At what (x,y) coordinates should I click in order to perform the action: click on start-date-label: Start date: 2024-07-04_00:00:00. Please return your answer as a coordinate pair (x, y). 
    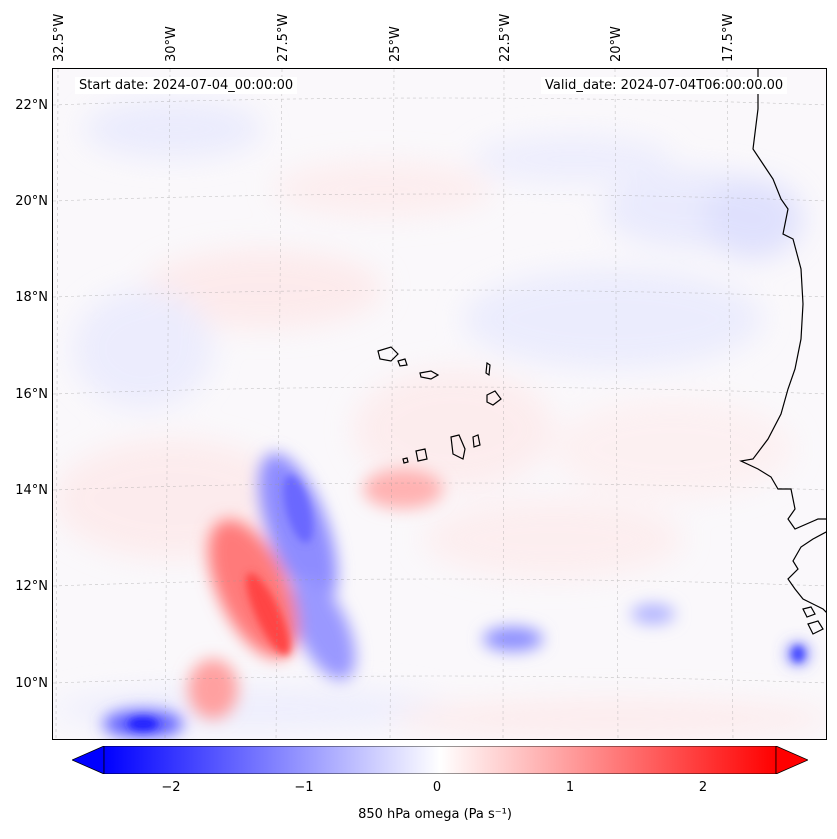
    Looking at the image, I should click on (186, 85).